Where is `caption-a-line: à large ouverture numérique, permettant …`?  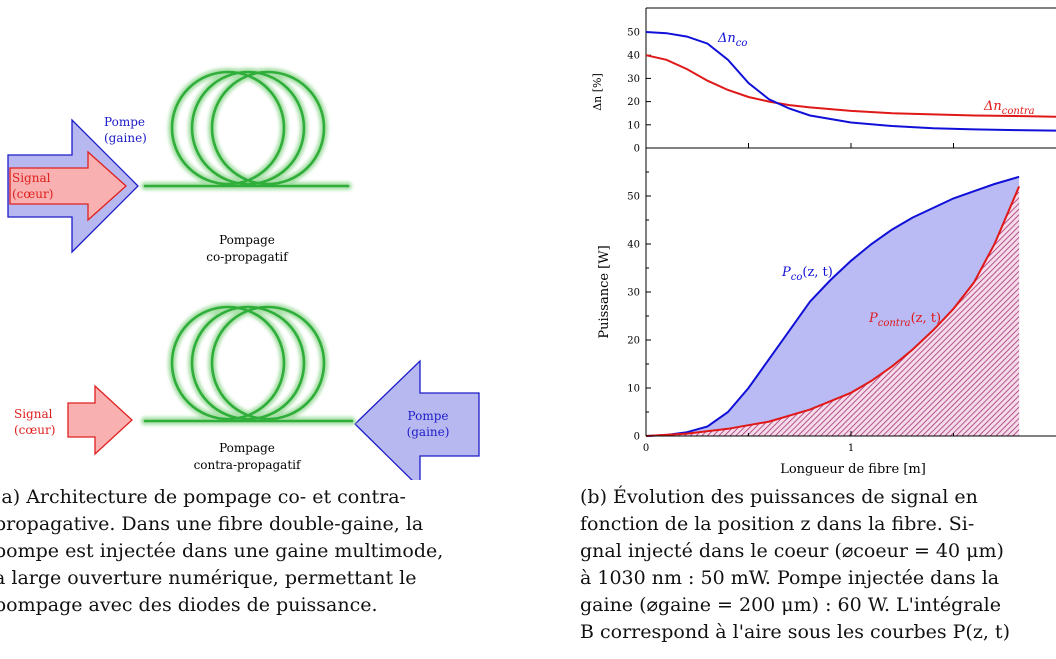
caption-a-line: à large ouverture numérique, permettant … is located at coordinates (208, 578).